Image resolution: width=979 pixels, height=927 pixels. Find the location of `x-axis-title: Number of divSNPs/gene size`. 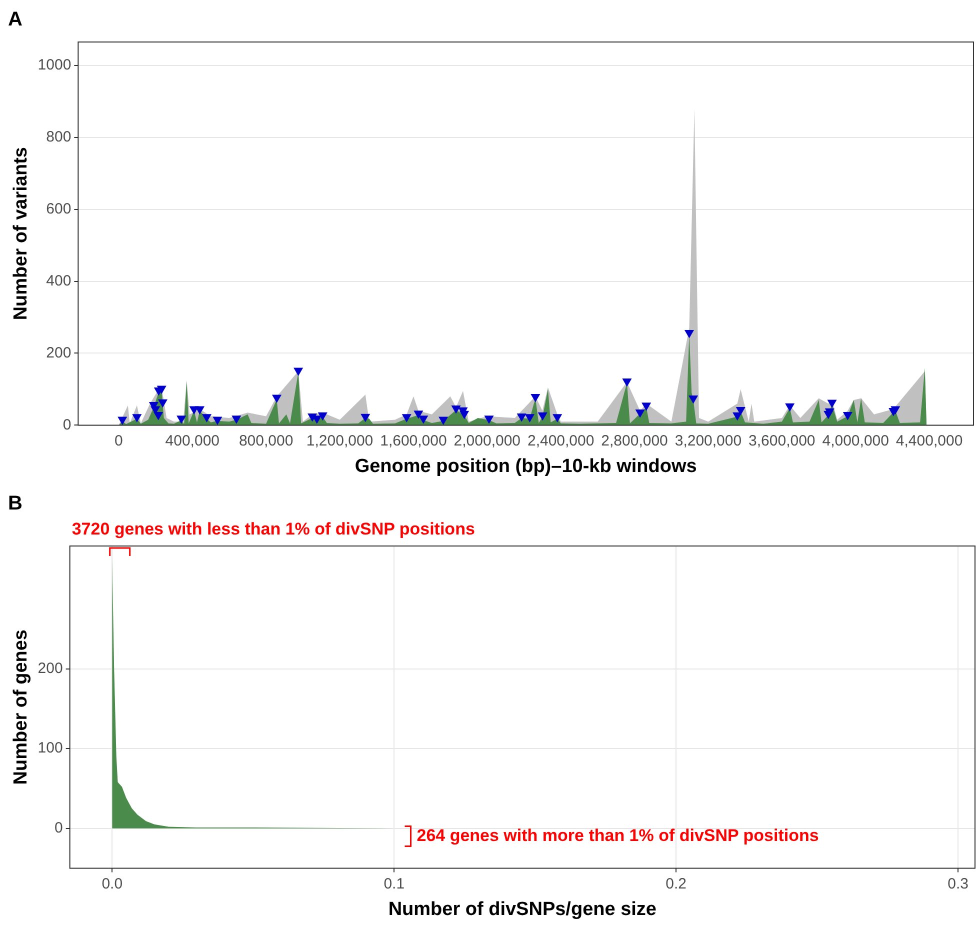

x-axis-title: Number of divSNPs/gene size is located at coordinates (522, 909).